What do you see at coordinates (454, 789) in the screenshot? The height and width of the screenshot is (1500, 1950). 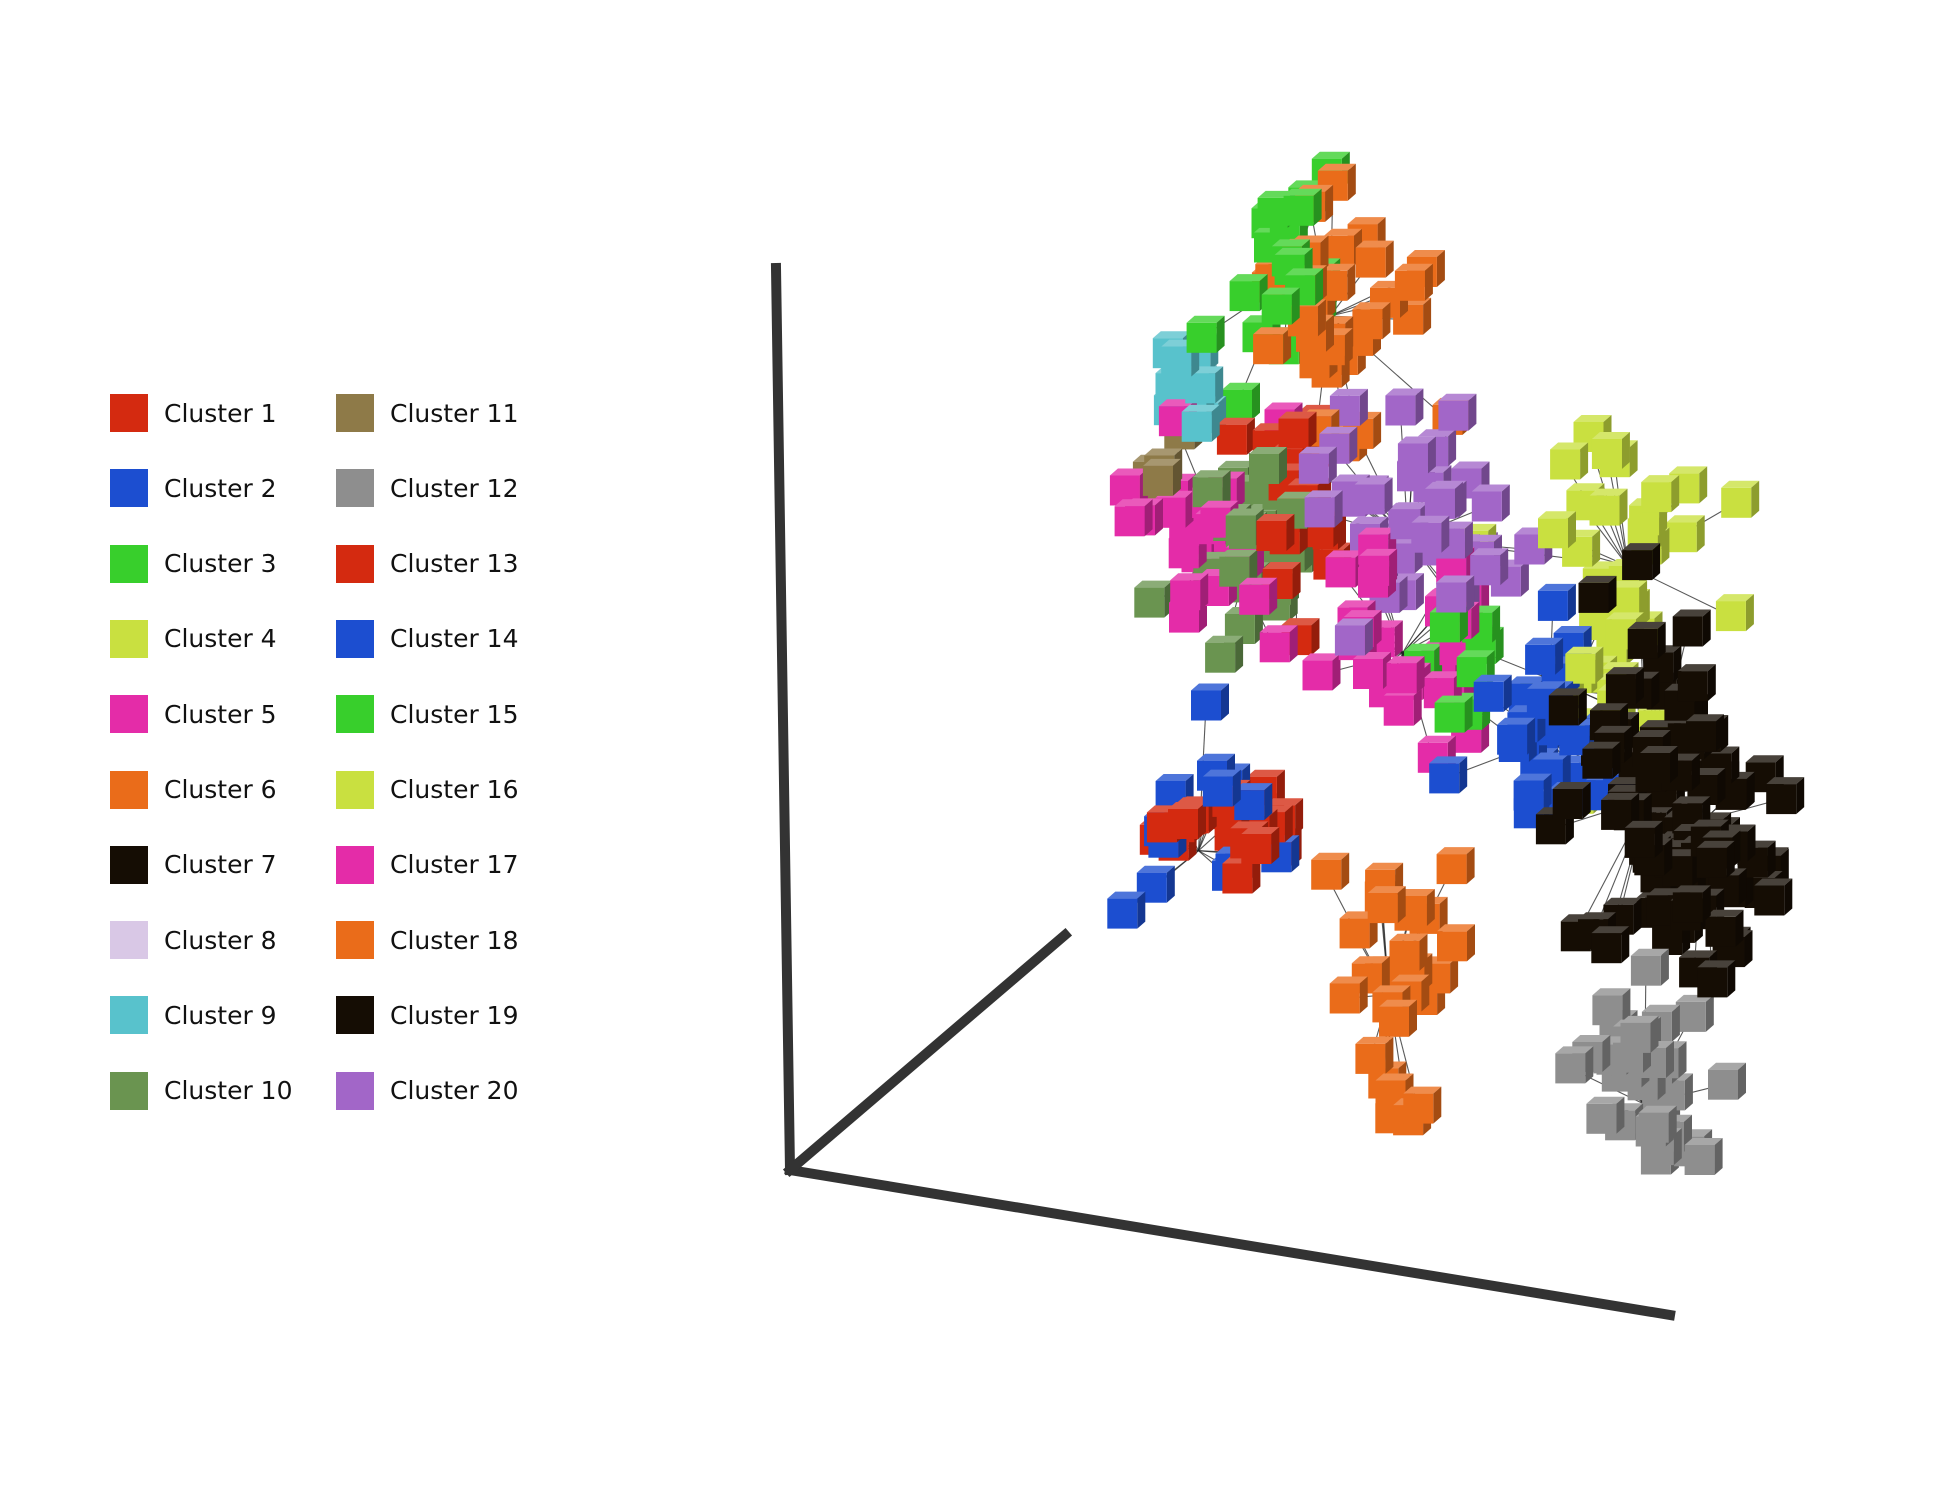 I see `legend-label: Cluster 16` at bounding box center [454, 789].